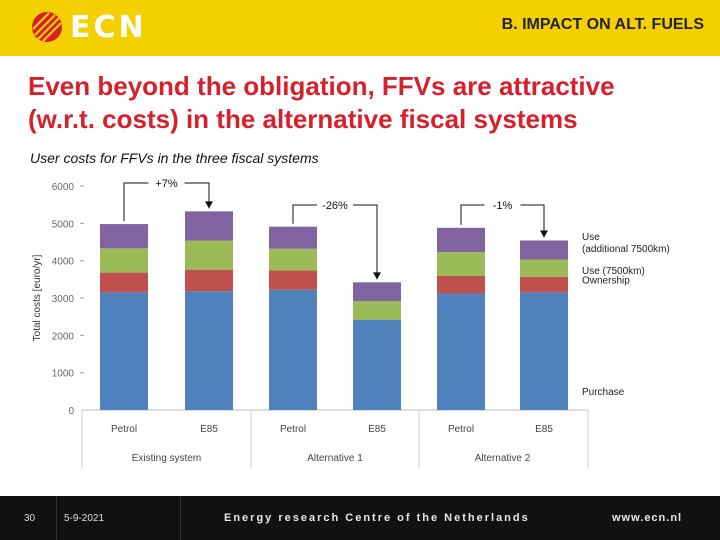 This screenshot has height=540, width=720. I want to click on footer-date: 5-9-2021, so click(84, 518).